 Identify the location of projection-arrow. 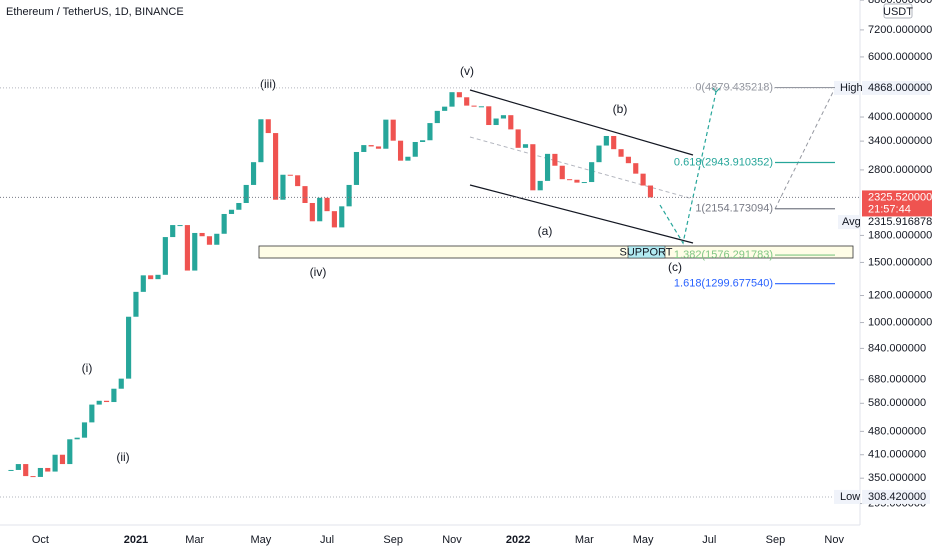
(716, 90).